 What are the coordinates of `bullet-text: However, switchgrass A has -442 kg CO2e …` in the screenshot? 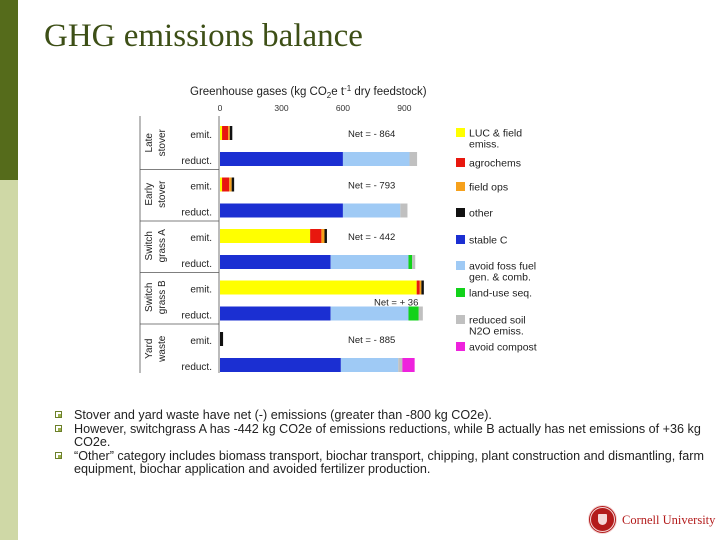 It's located at (387, 435).